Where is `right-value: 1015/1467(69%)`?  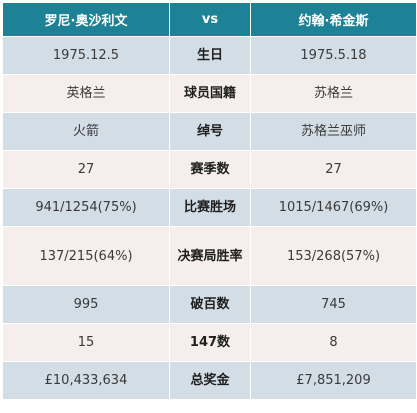
right-value: 1015/1467(69%) is located at coordinates (333, 207).